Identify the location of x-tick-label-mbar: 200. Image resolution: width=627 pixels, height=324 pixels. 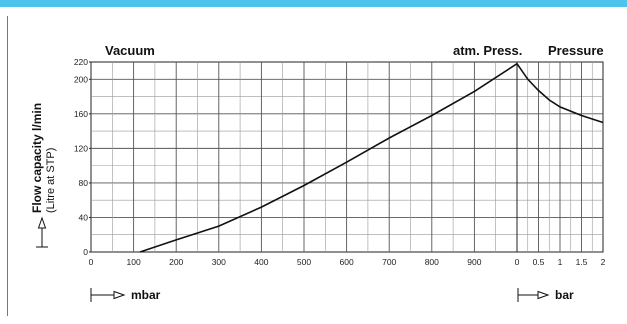
(176, 262).